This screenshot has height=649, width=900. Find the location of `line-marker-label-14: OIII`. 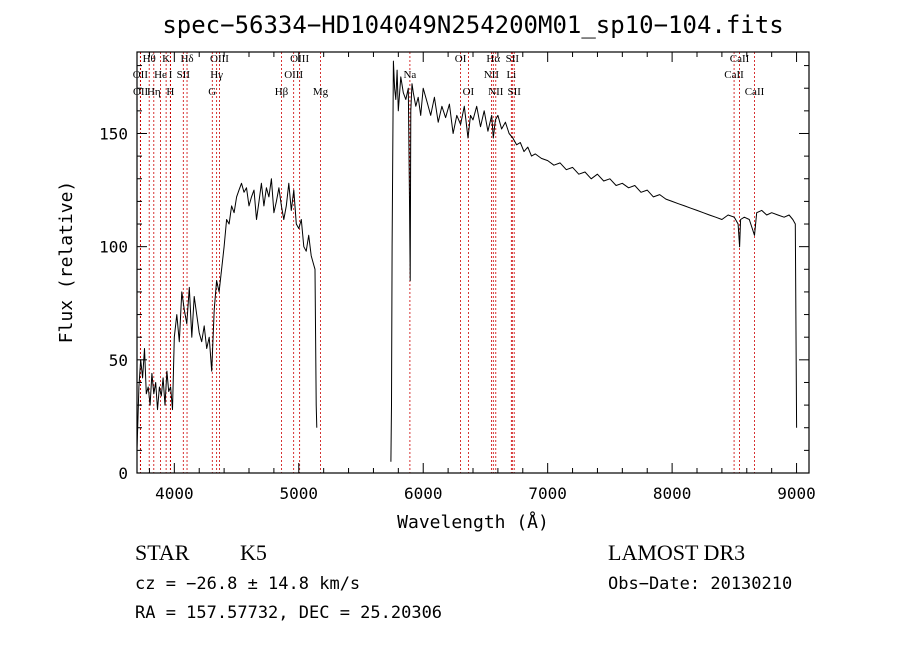

line-marker-label-14: OIII is located at coordinates (293, 75).